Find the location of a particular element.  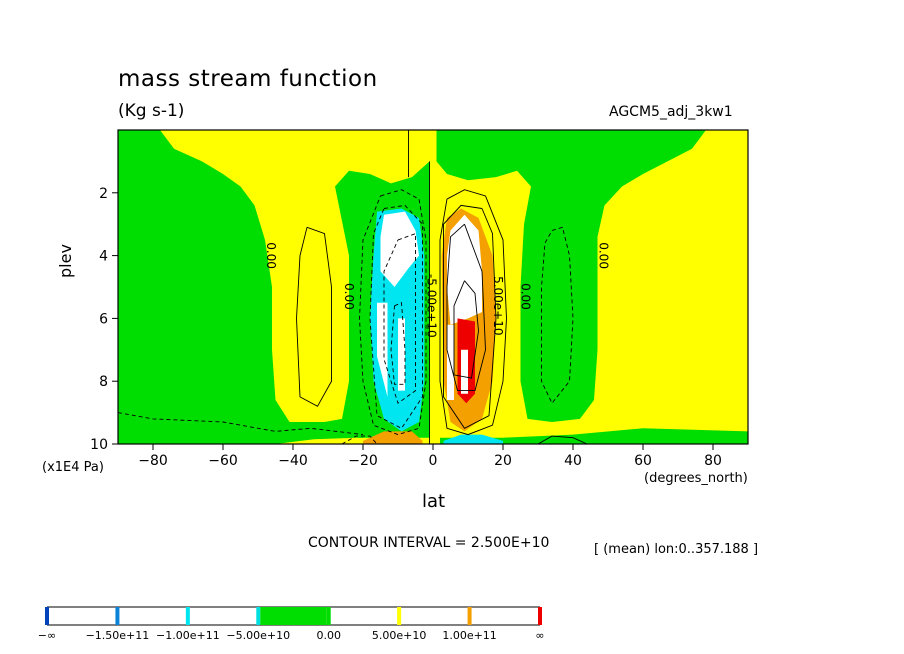

fill-negative-cell-core-left is located at coordinates (382, 349).